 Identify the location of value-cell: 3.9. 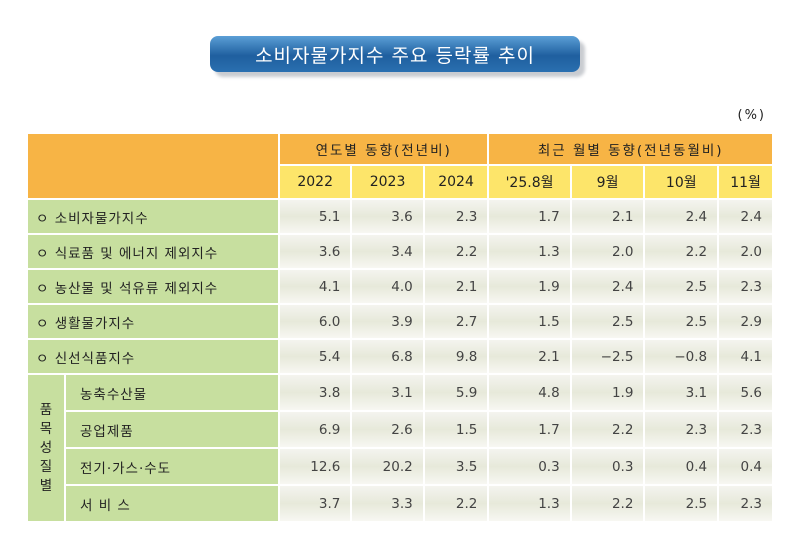
(387, 321).